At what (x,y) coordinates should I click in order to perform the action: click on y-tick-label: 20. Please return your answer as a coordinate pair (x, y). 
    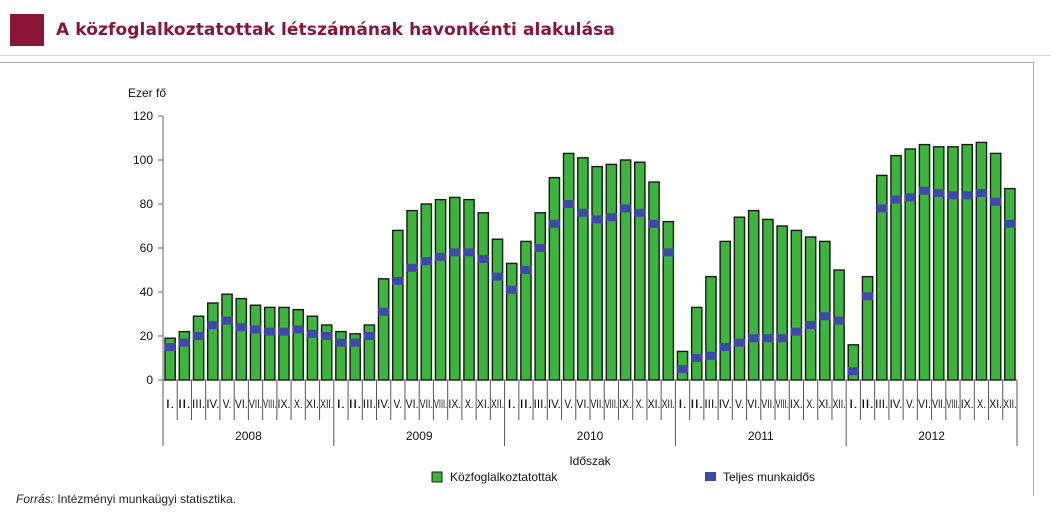
    Looking at the image, I should click on (147, 336).